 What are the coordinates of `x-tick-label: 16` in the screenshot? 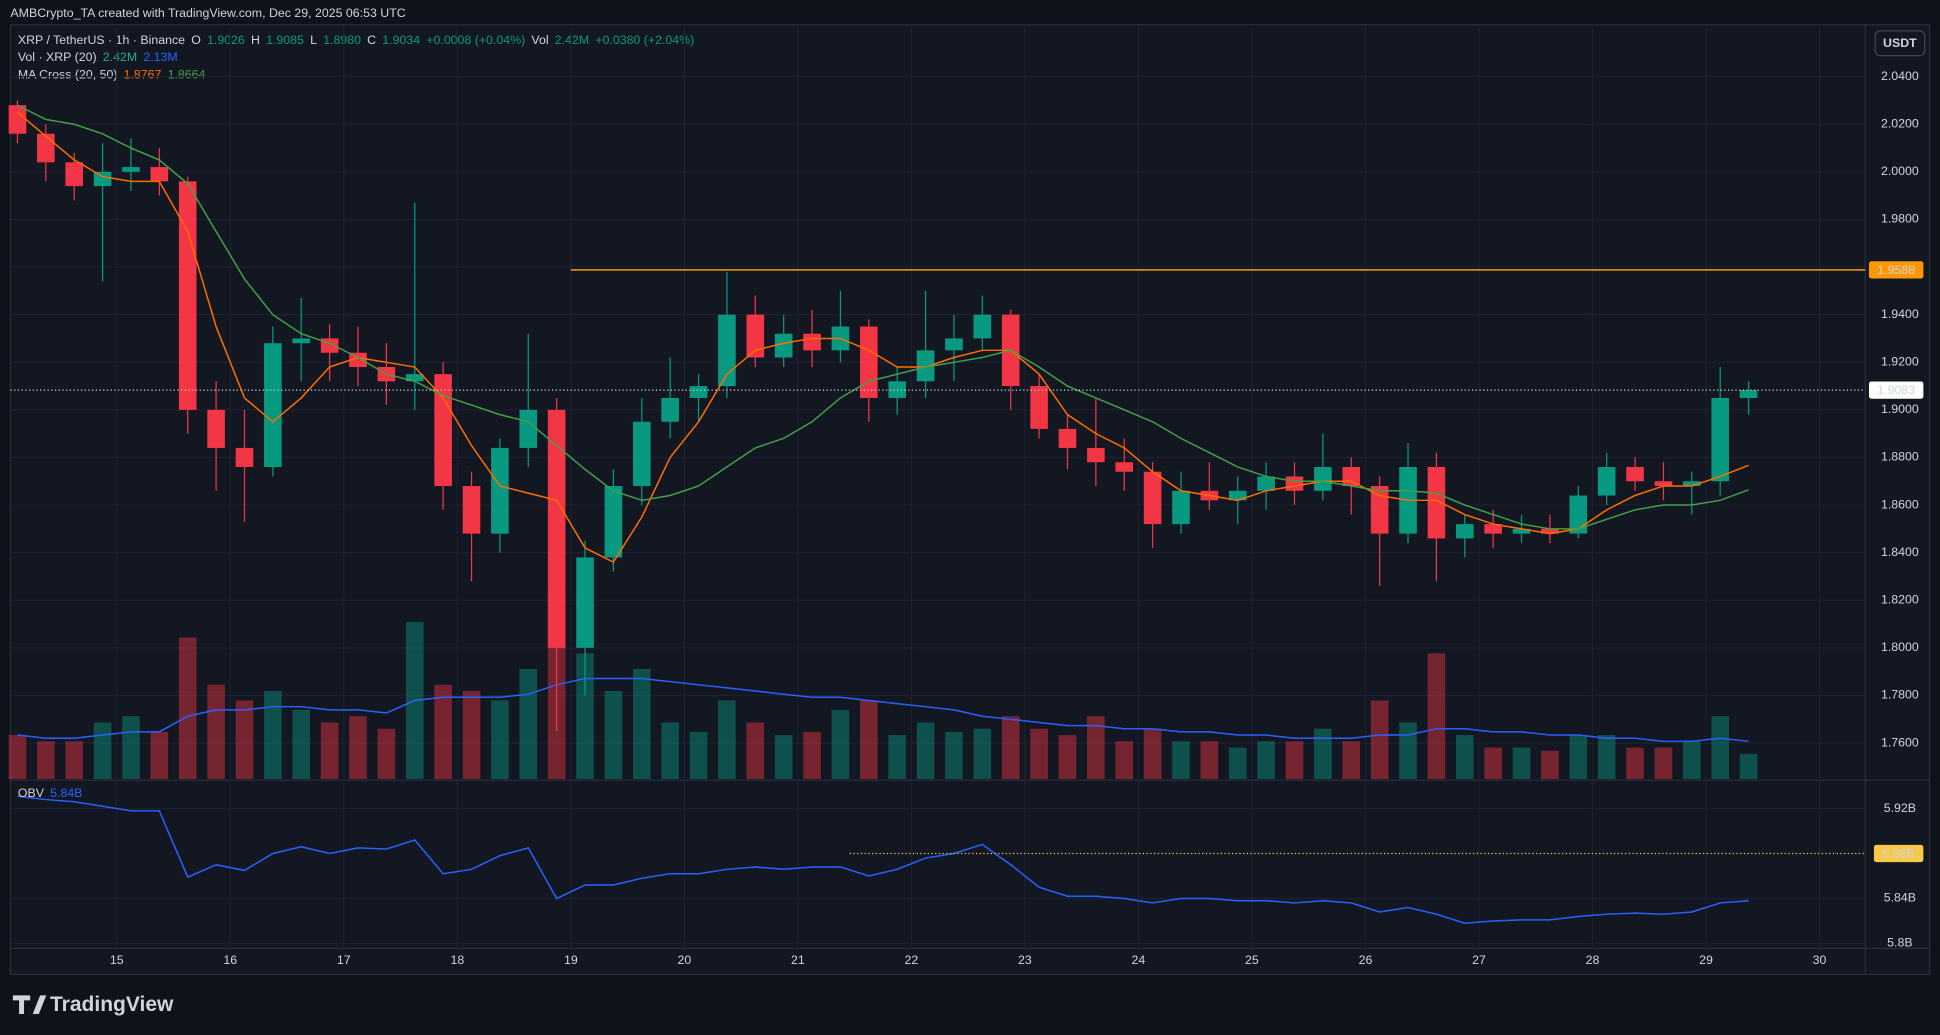 It's located at (230, 960).